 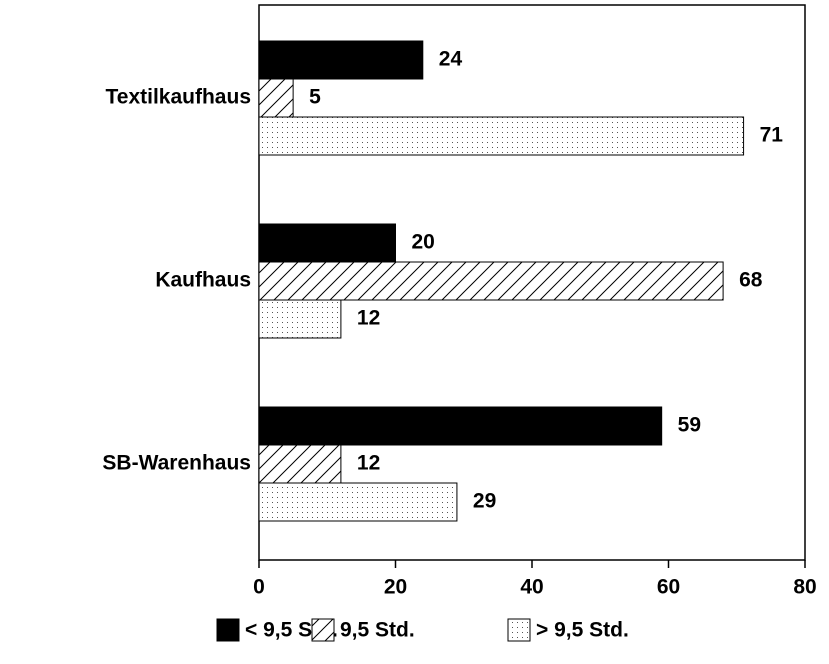 What do you see at coordinates (751, 280) in the screenshot?
I see `data-label: 68` at bounding box center [751, 280].